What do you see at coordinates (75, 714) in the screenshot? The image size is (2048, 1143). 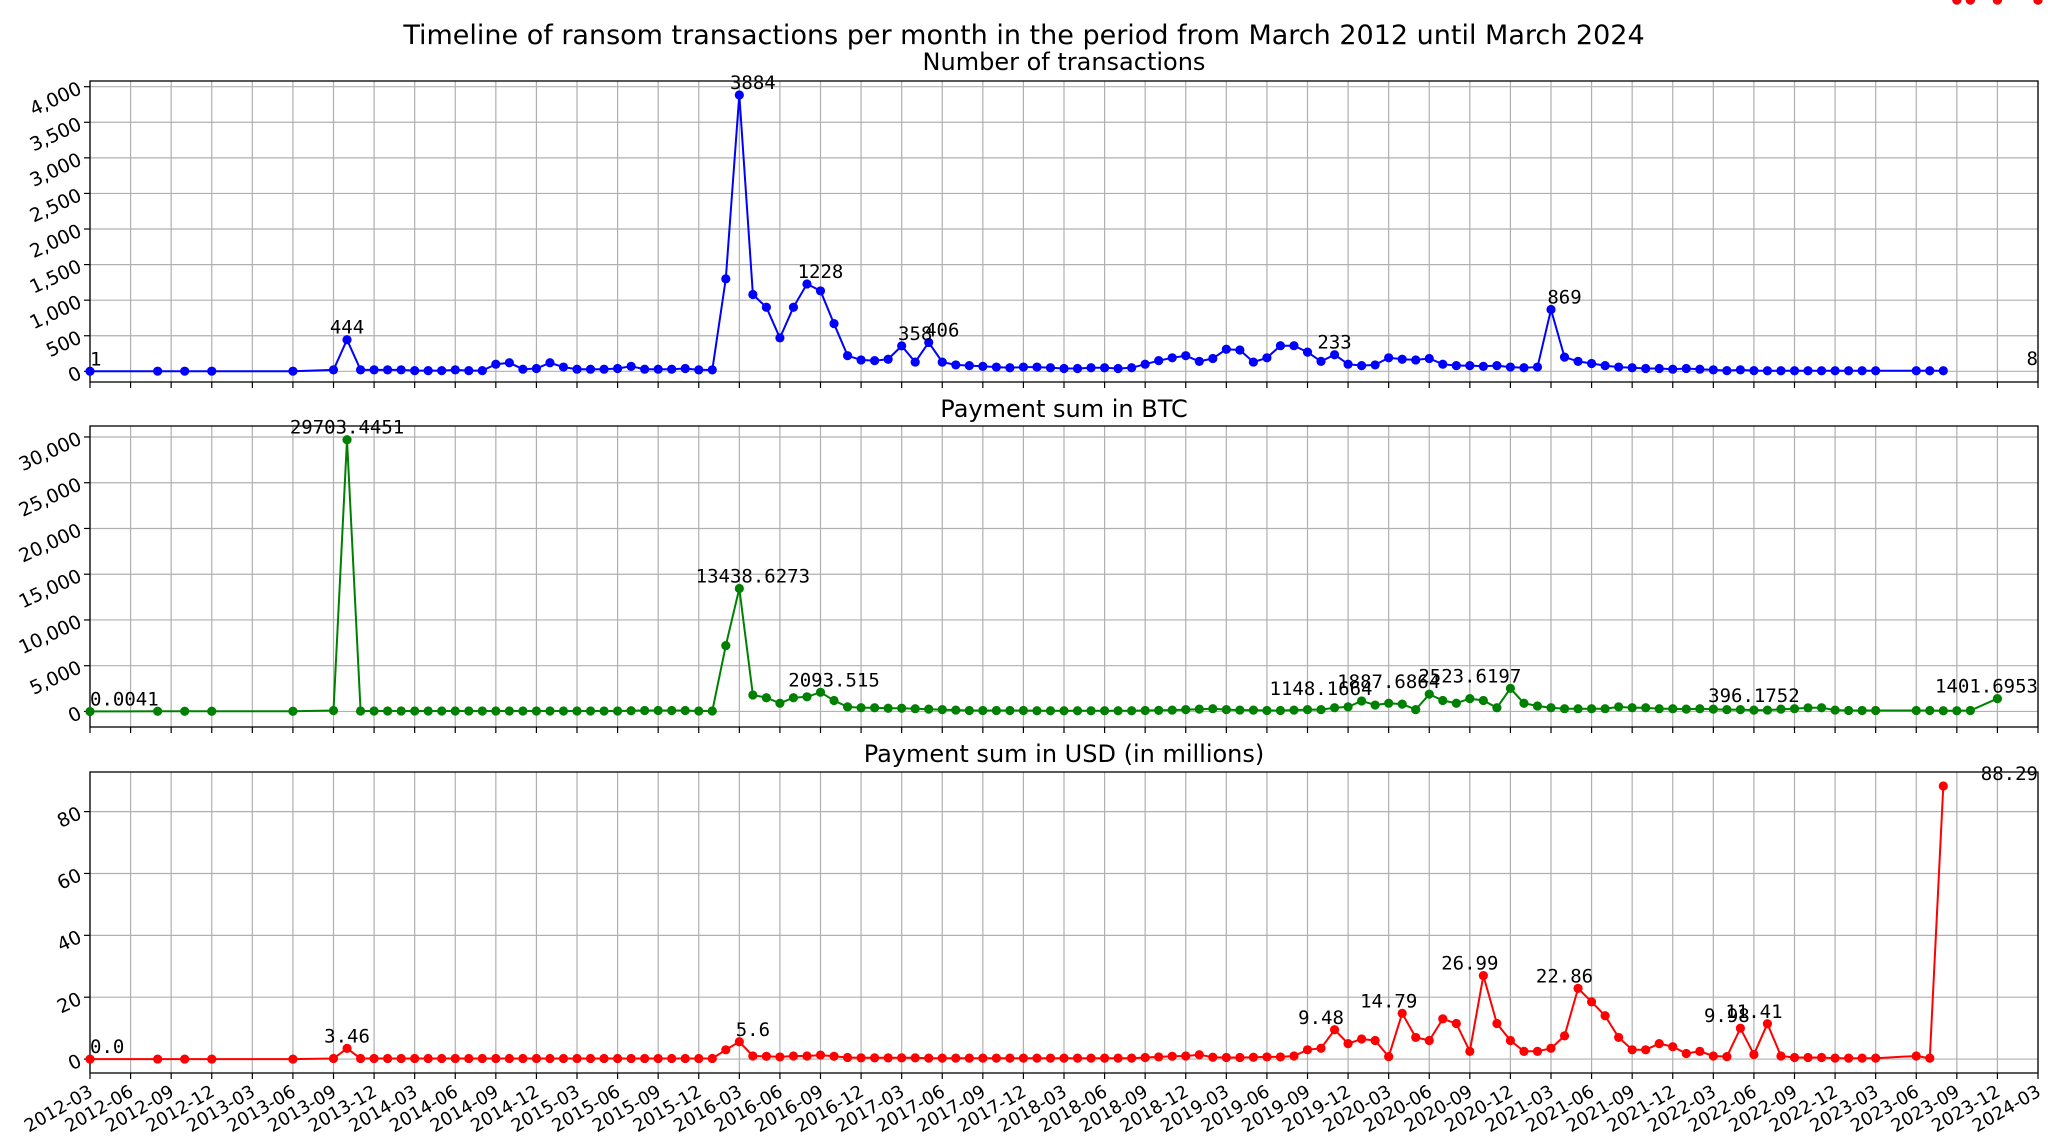 I see `y-tick-label: 0` at bounding box center [75, 714].